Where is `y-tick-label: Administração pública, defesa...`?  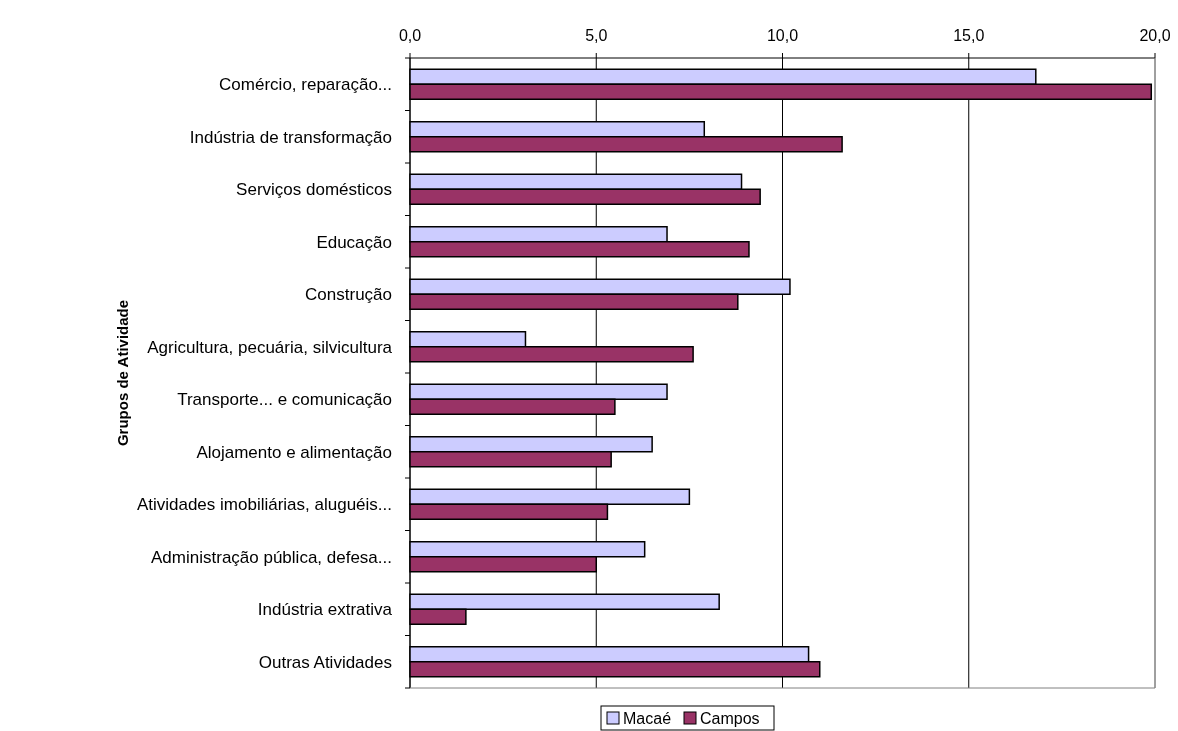
y-tick-label: Administração pública, defesa... is located at coordinates (271, 557).